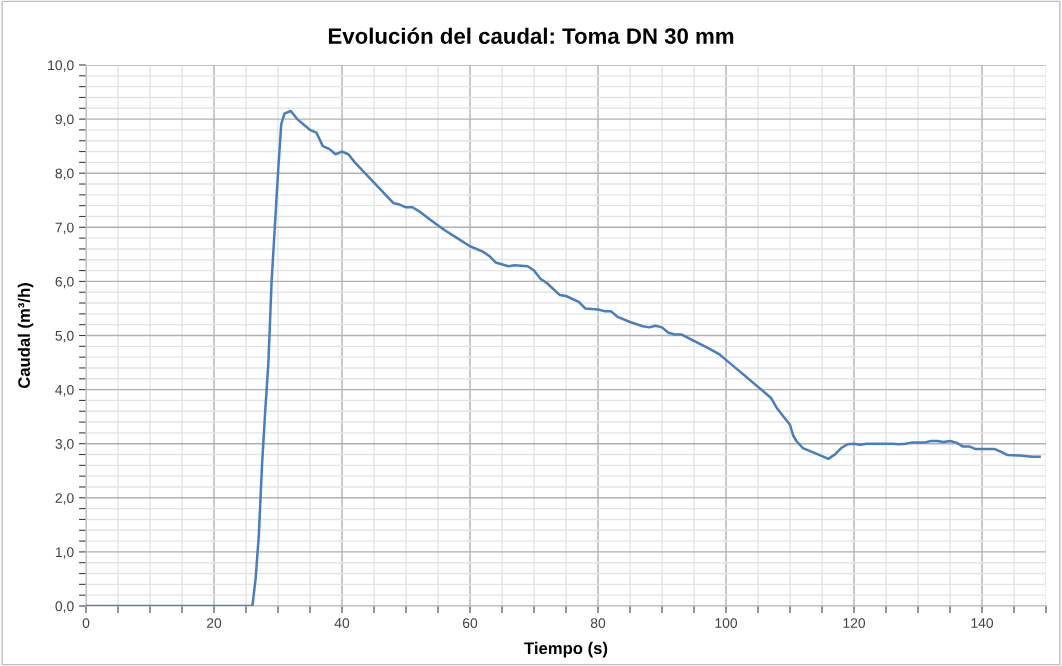 The height and width of the screenshot is (666, 1062). What do you see at coordinates (64, 553) in the screenshot?
I see `y-tick-label: 1,0` at bounding box center [64, 553].